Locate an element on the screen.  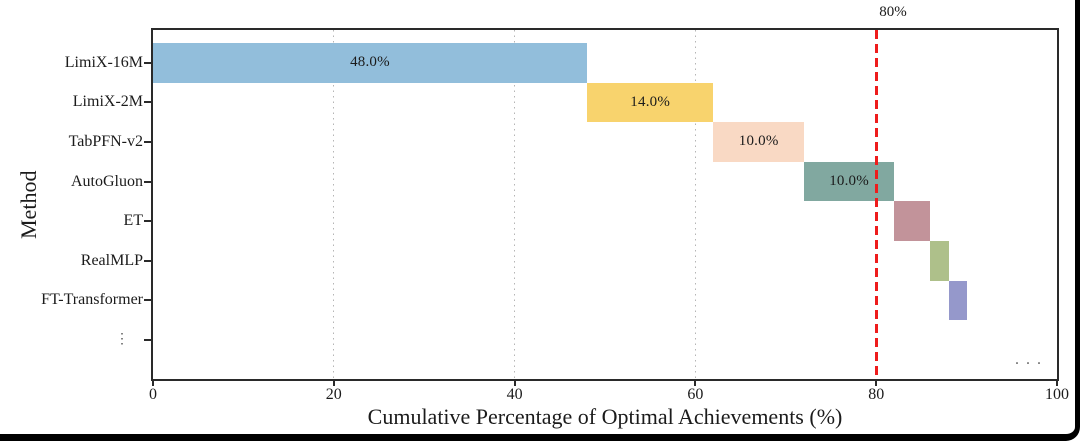
y-tick-label: ET is located at coordinates (133, 221).